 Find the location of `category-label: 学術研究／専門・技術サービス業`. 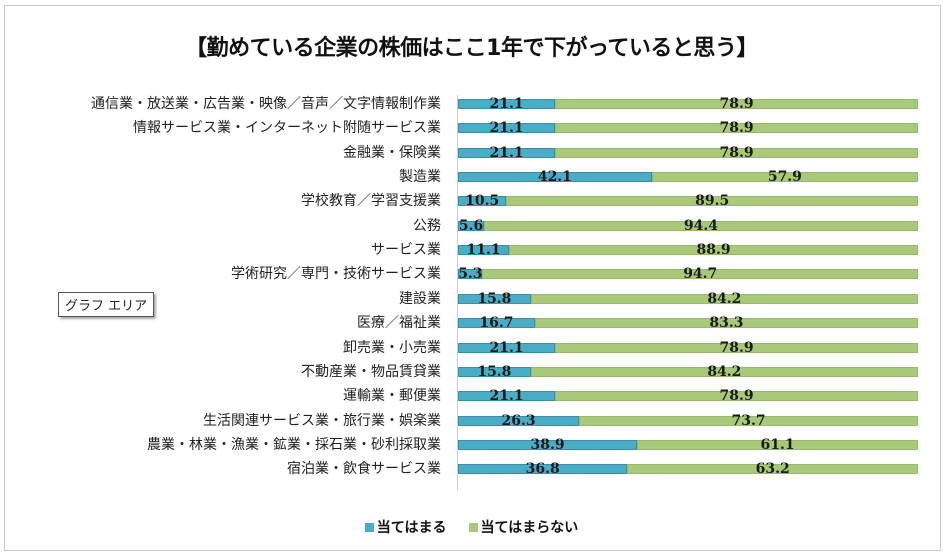

category-label: 学術研究／専門・技術サービス業 is located at coordinates (336, 274).